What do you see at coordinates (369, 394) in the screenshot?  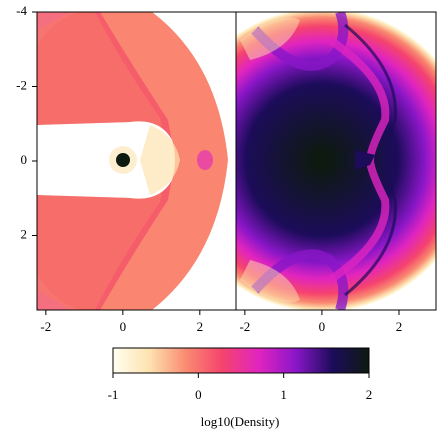 I see `colorbar-tick-label: 2` at bounding box center [369, 394].